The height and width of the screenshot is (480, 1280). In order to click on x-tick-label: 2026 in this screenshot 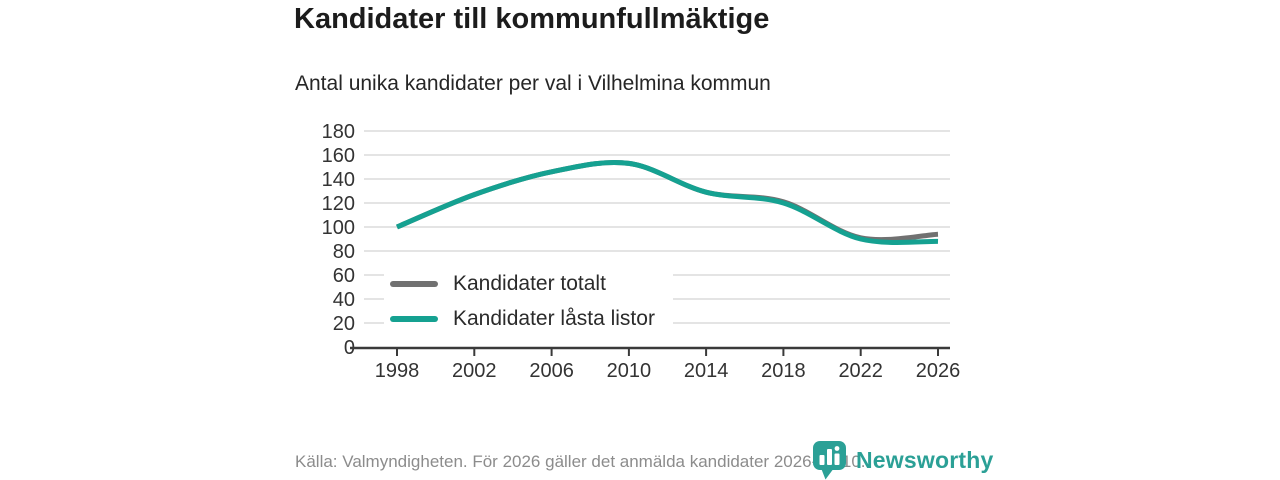, I will do `click(938, 371)`.